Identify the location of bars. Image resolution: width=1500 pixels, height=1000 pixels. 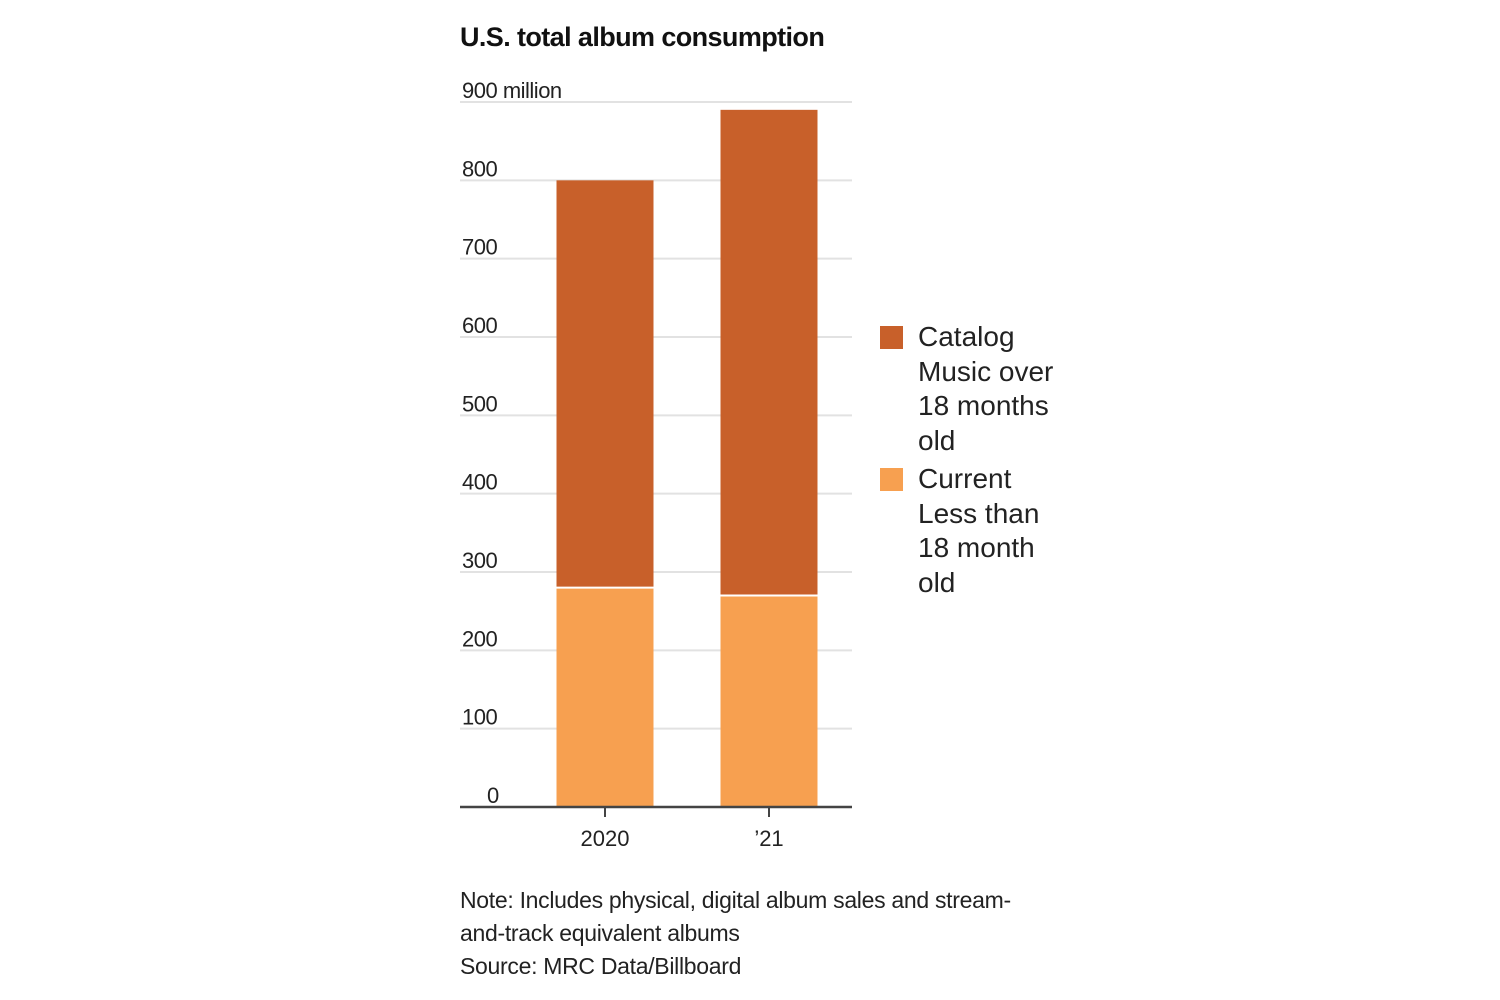
(687, 458).